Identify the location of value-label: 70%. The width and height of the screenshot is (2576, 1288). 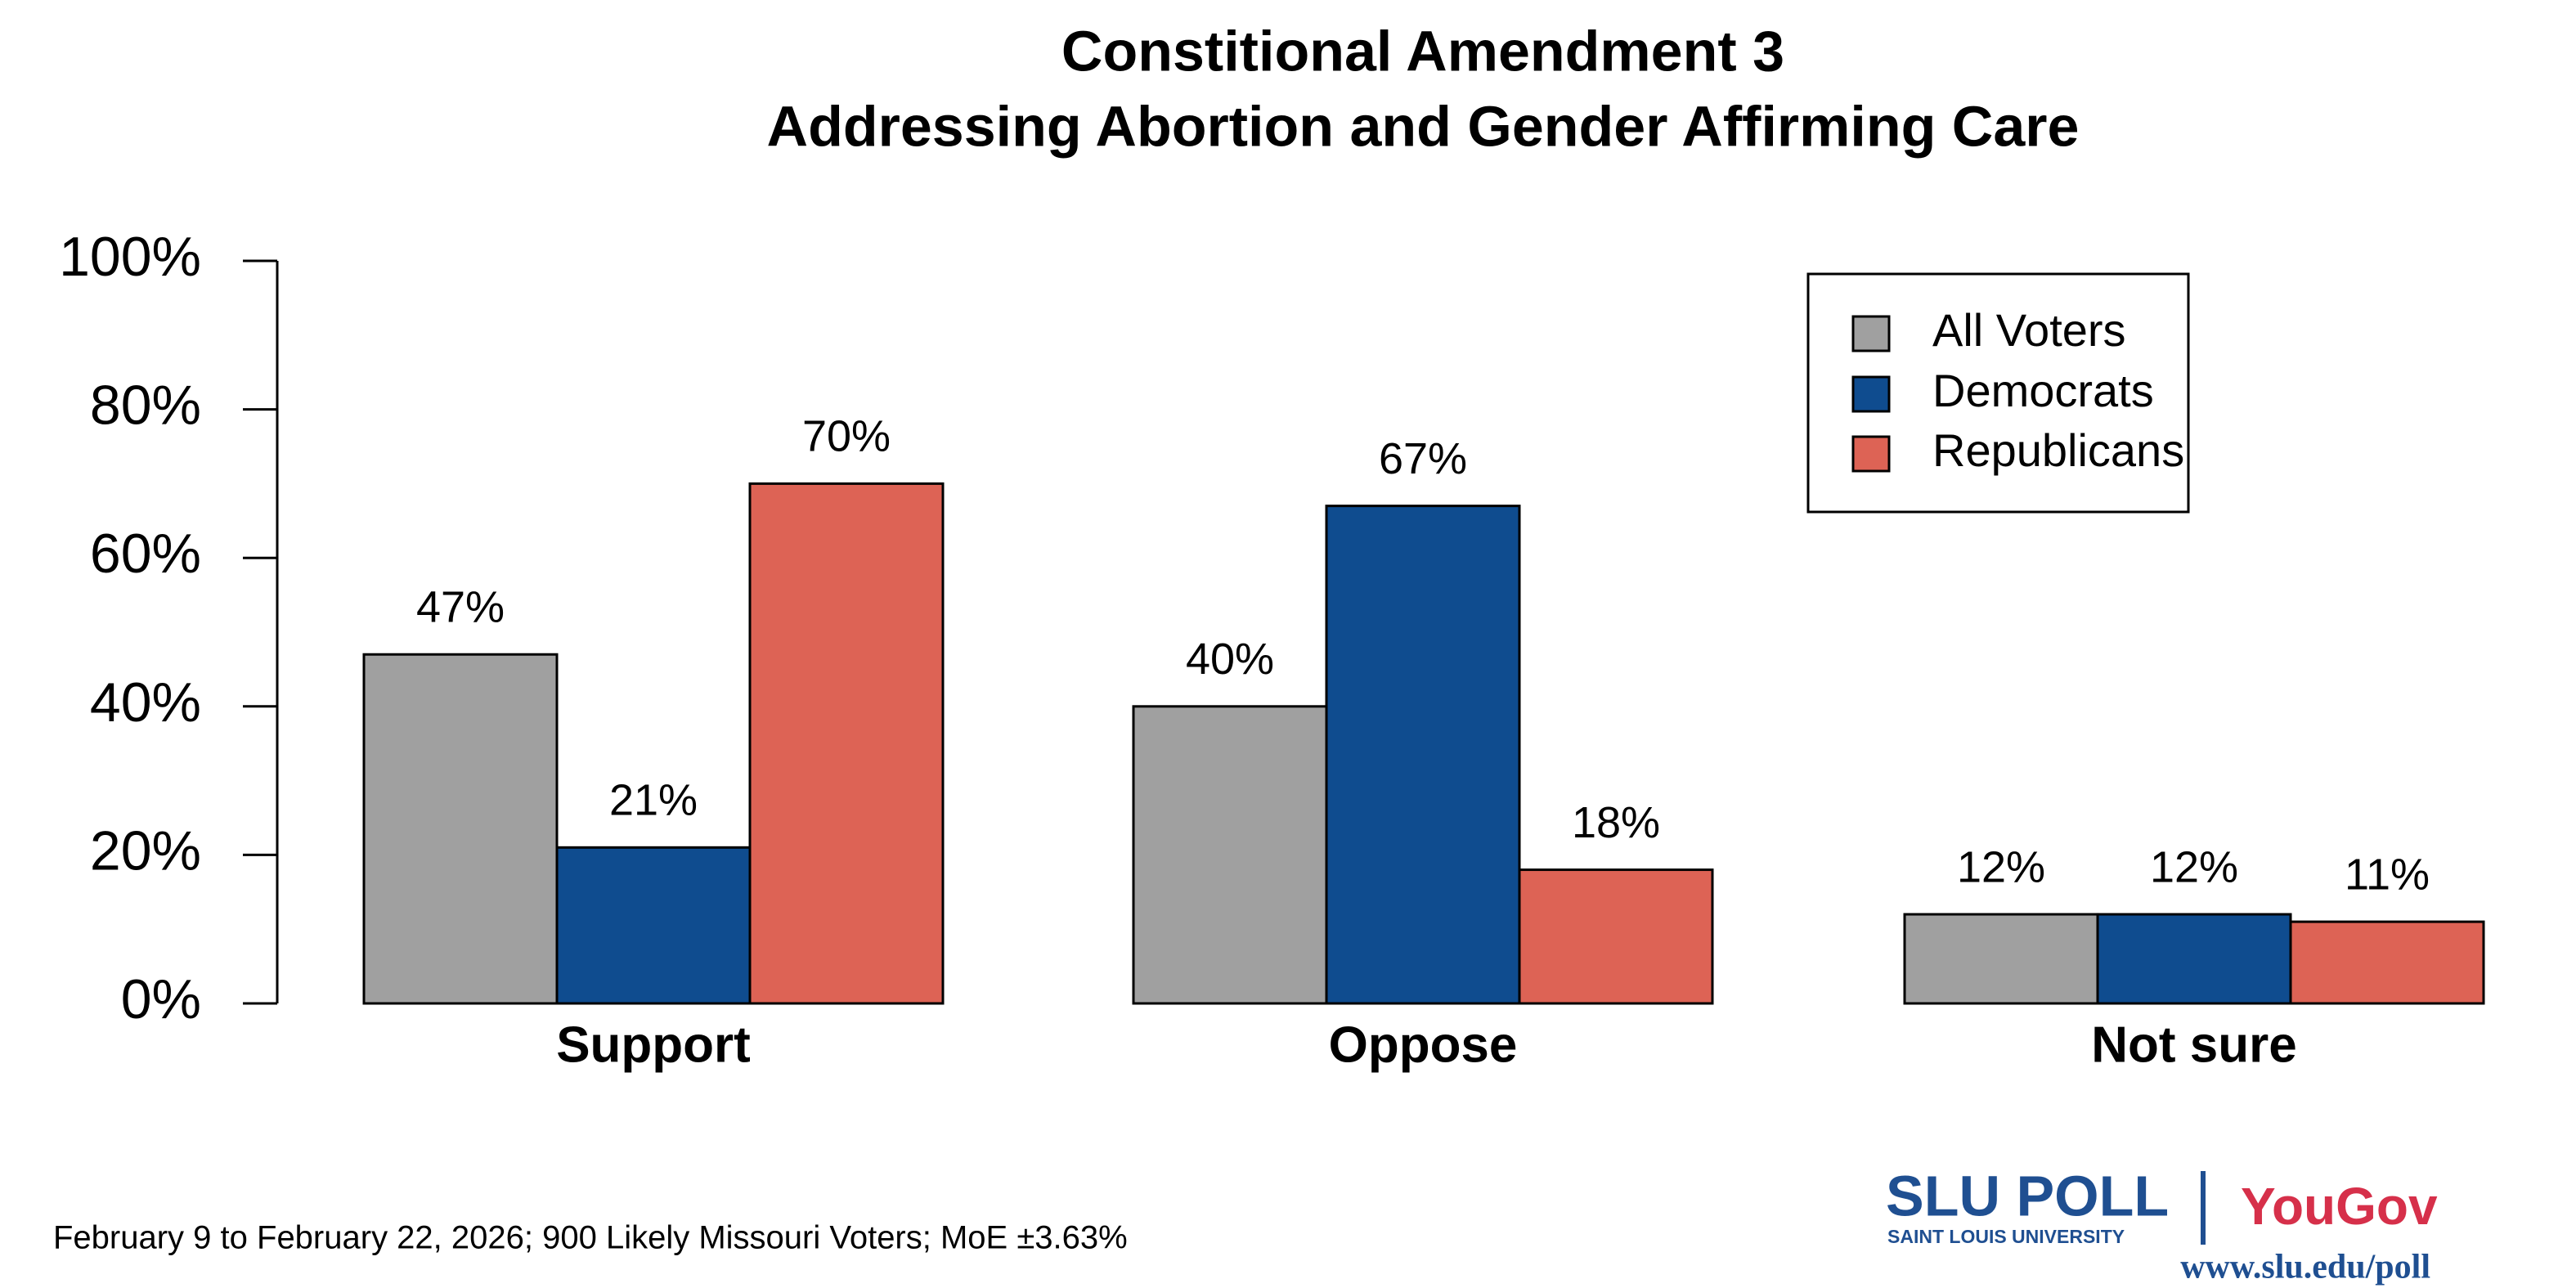
(847, 437).